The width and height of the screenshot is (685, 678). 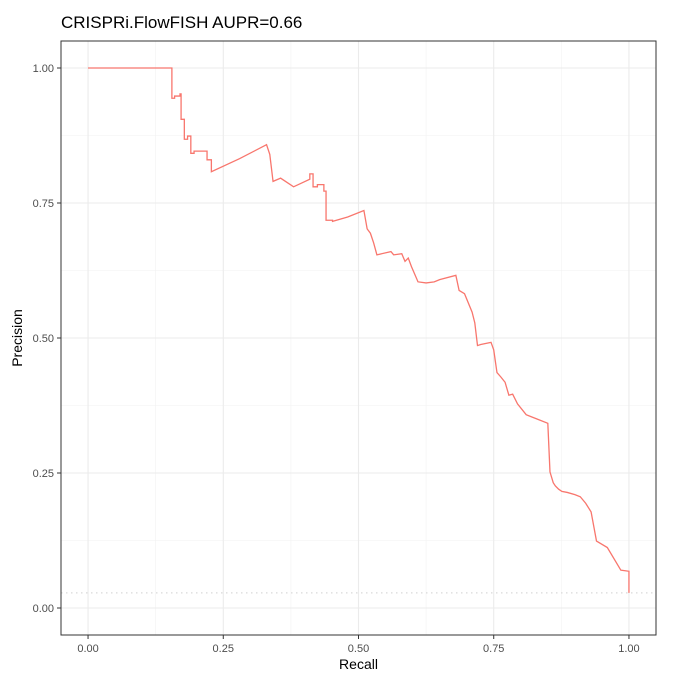 What do you see at coordinates (493, 649) in the screenshot?
I see `x-tick-label: 0.75` at bounding box center [493, 649].